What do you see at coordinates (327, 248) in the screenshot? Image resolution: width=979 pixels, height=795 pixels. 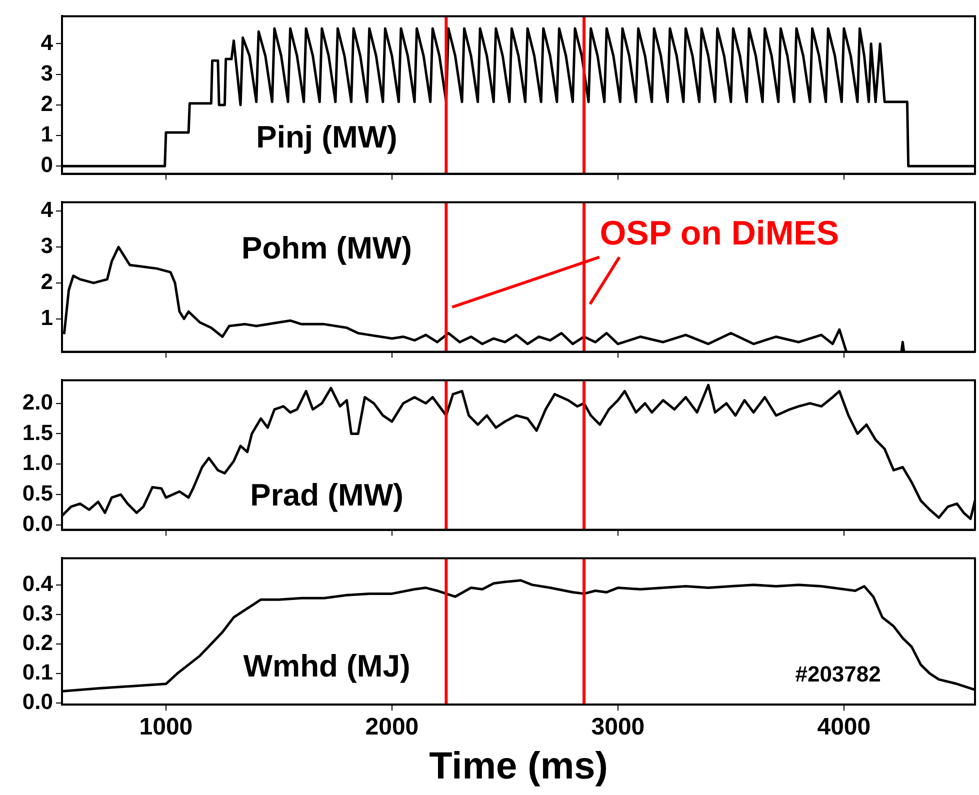 I see `y-axis-title: Pohm (MW)` at bounding box center [327, 248].